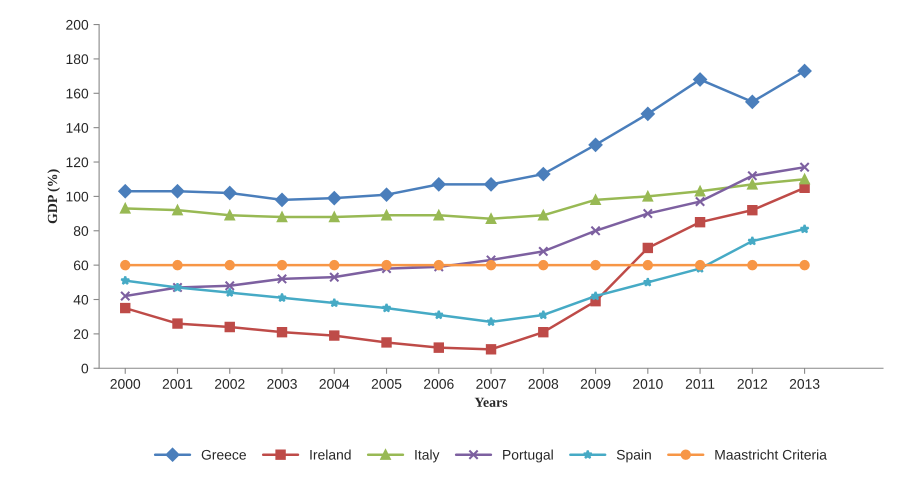  Describe the element at coordinates (77, 93) in the screenshot. I see `y-tick-label: 160` at that location.